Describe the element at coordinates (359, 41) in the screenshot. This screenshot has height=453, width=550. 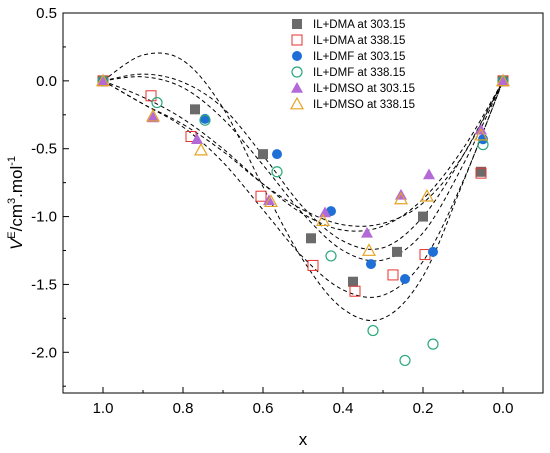
I see `legend-label: IL+DMA at 338.15` at that location.